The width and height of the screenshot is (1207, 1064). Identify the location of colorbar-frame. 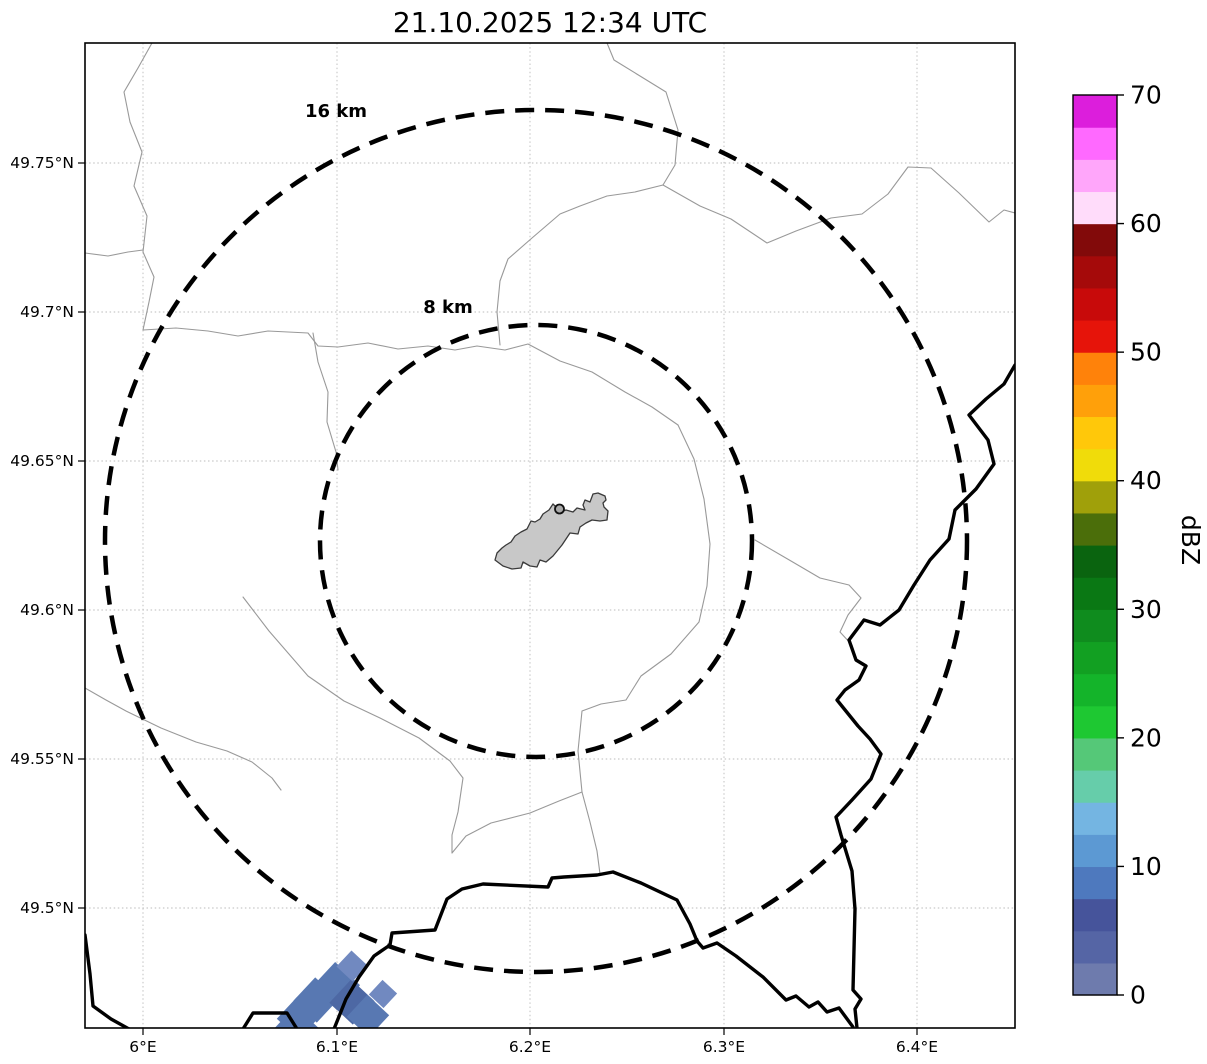
(1095, 545).